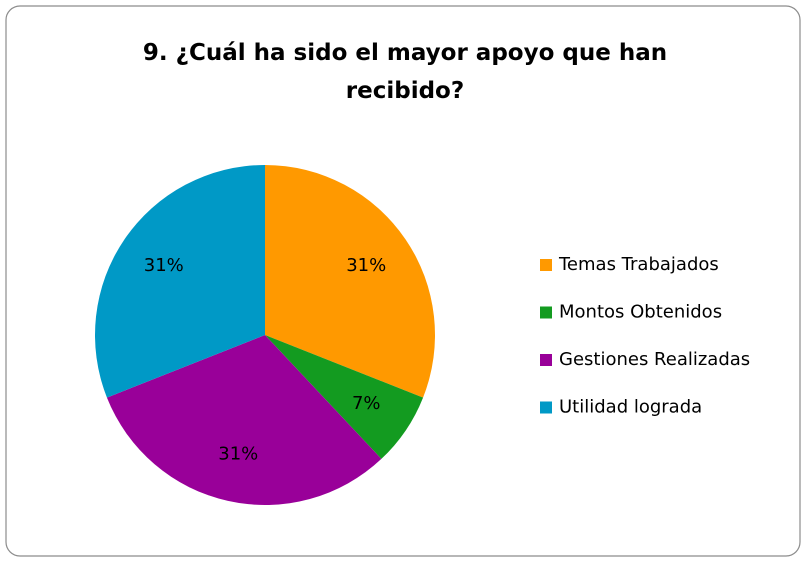 The height and width of the screenshot is (562, 806). I want to click on legend-label: Utilidad lograda, so click(630, 407).